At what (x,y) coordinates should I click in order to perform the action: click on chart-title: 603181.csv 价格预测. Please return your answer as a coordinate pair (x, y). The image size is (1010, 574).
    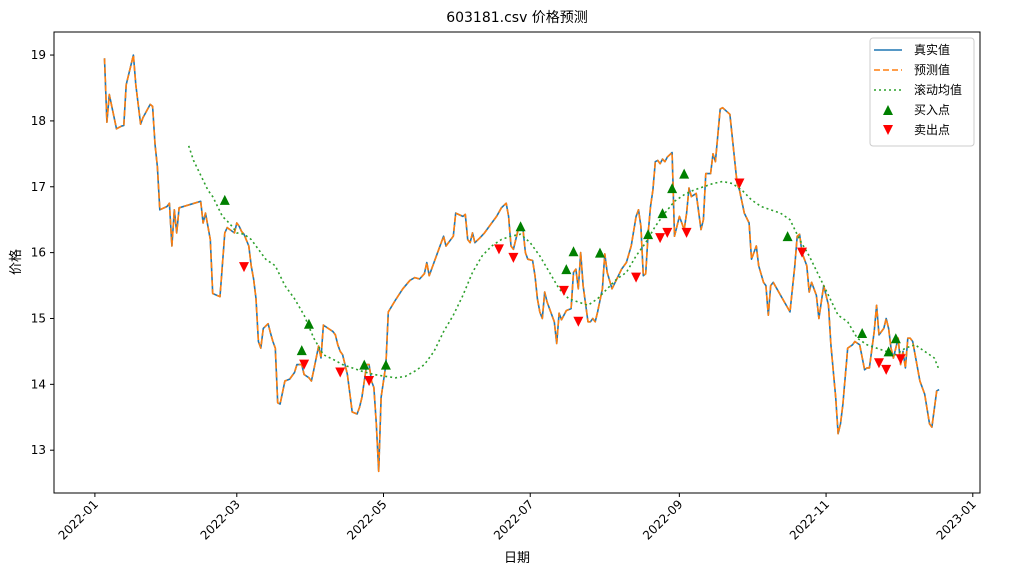
    Looking at the image, I should click on (517, 18).